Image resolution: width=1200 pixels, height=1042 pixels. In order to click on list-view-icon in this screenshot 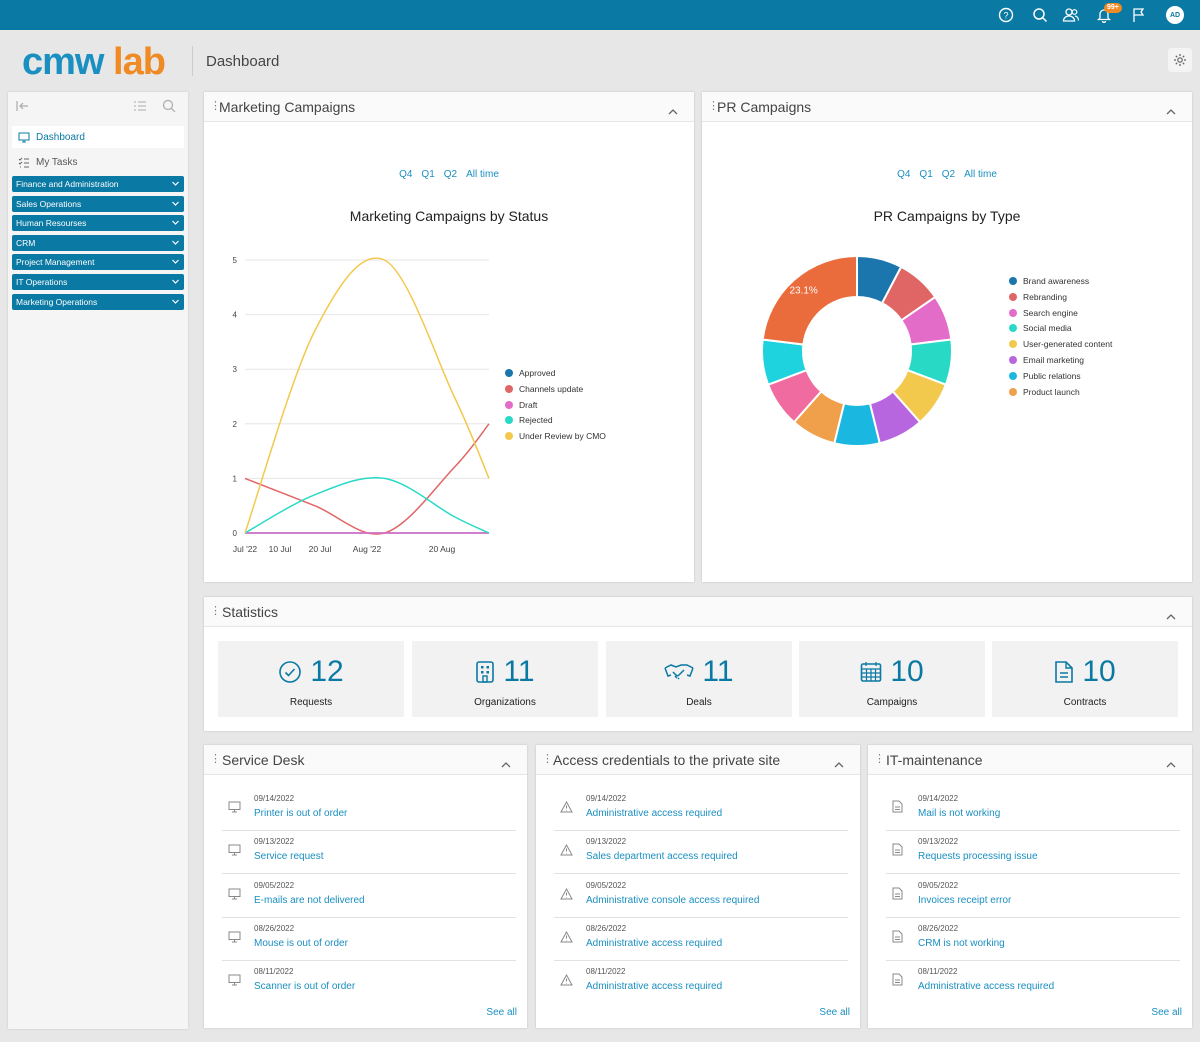, I will do `click(140, 108)`.